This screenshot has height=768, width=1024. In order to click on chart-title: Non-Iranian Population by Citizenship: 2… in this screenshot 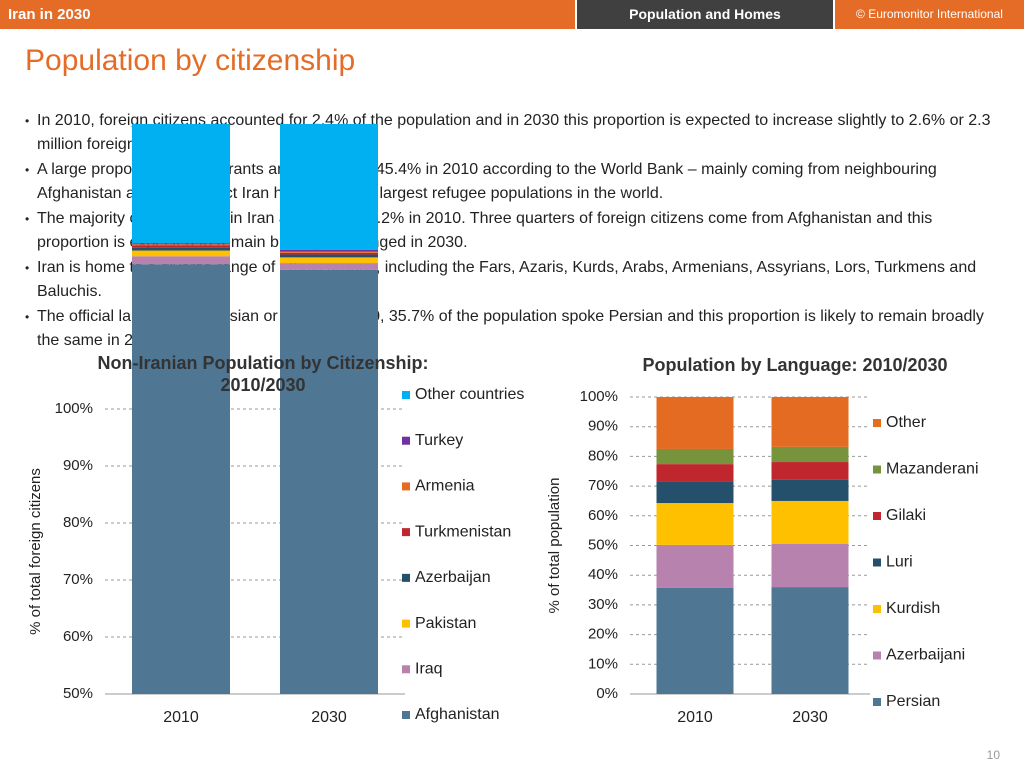, I will do `click(263, 374)`.